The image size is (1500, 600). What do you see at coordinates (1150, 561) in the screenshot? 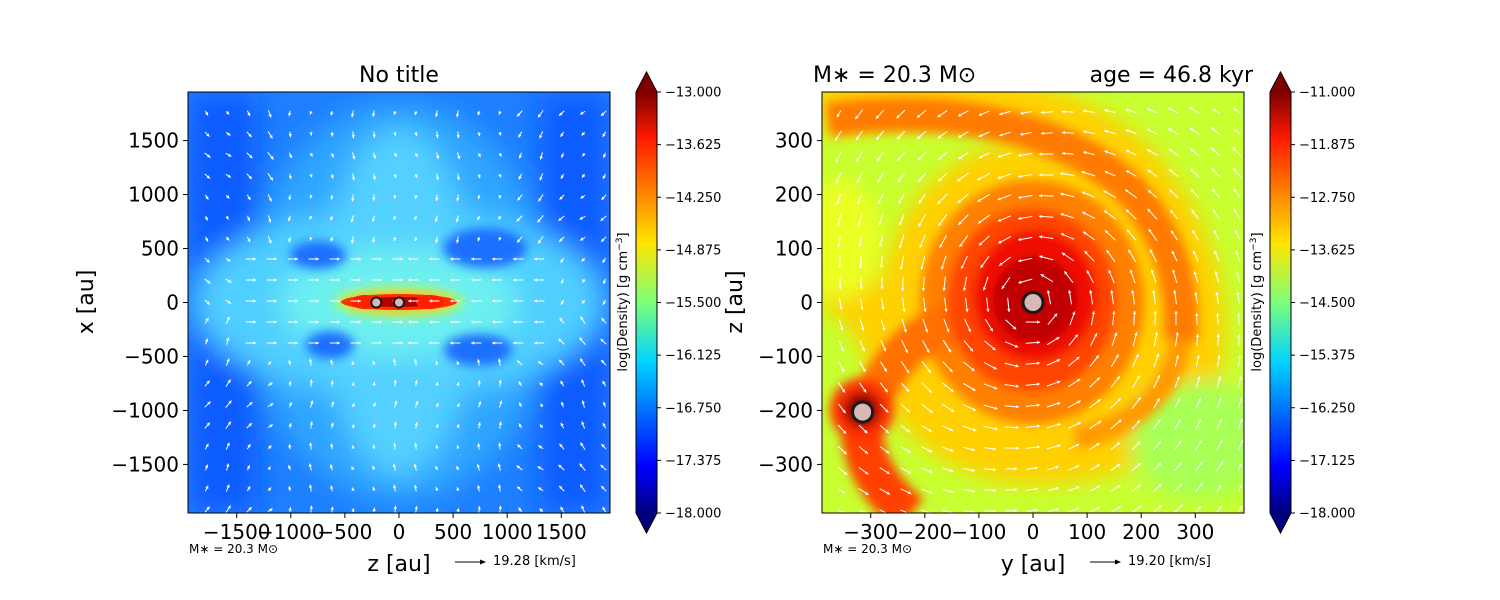
I see `right-velocity-key: 19.20 [km/s]` at bounding box center [1150, 561].